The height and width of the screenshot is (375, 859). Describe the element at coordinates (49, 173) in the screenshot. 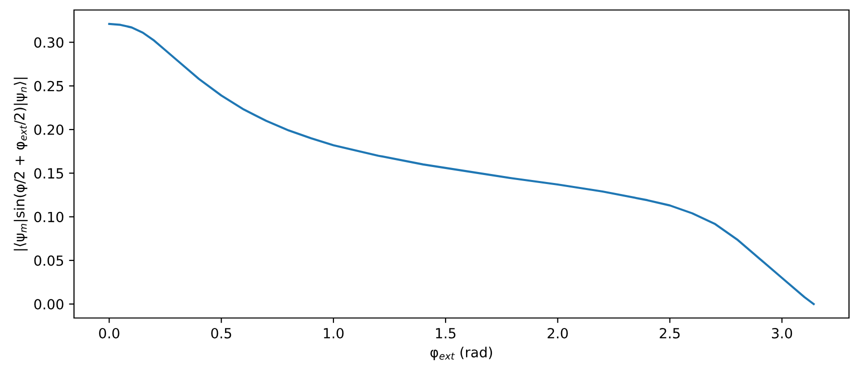

I see `y-tick-label: 0.15` at that location.